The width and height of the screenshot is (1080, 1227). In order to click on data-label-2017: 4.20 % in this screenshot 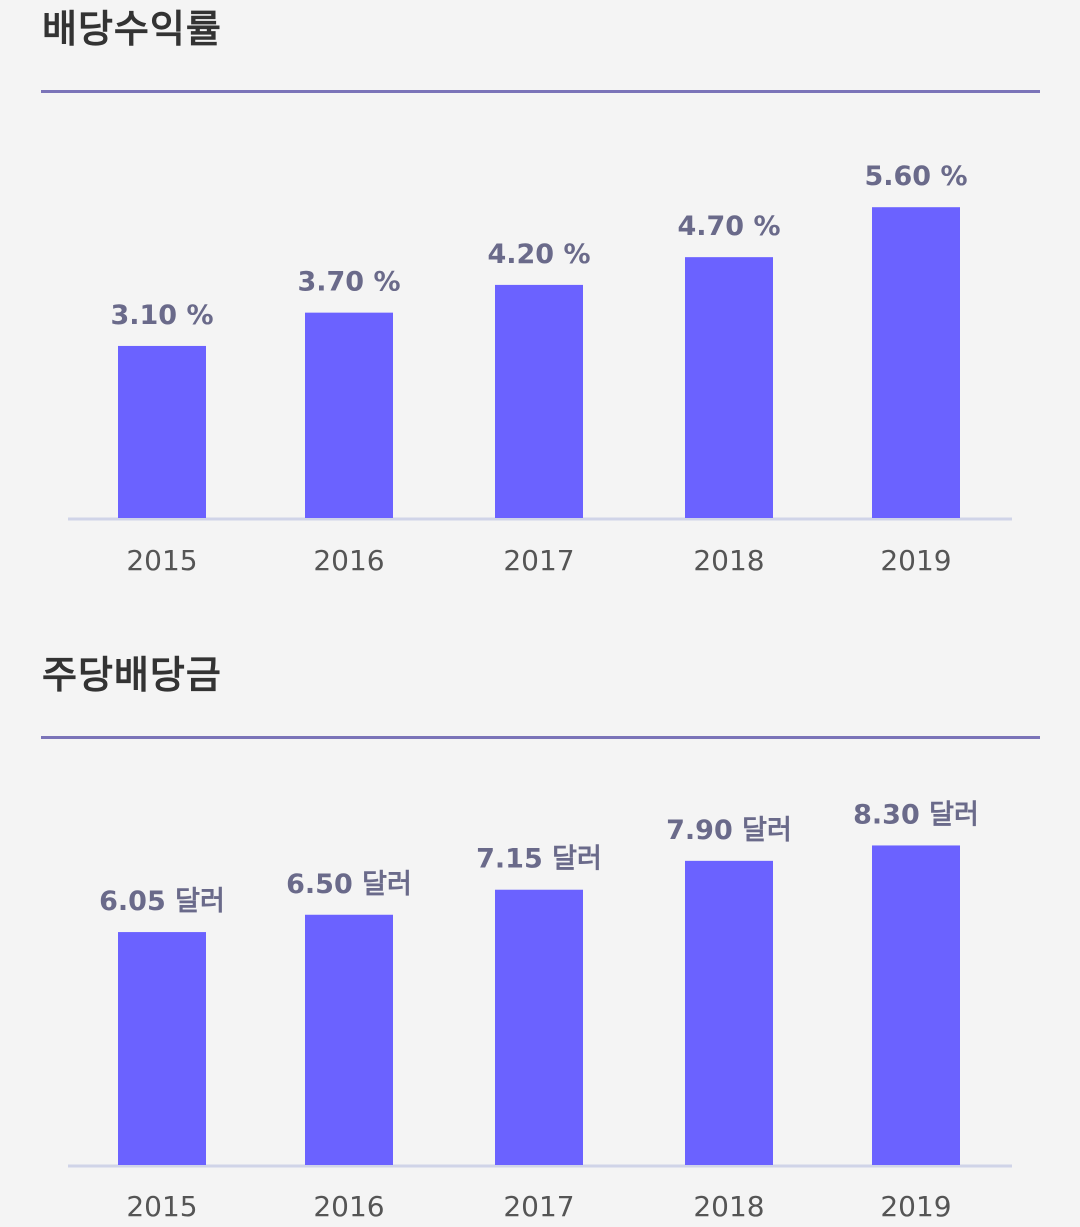, I will do `click(538, 254)`.